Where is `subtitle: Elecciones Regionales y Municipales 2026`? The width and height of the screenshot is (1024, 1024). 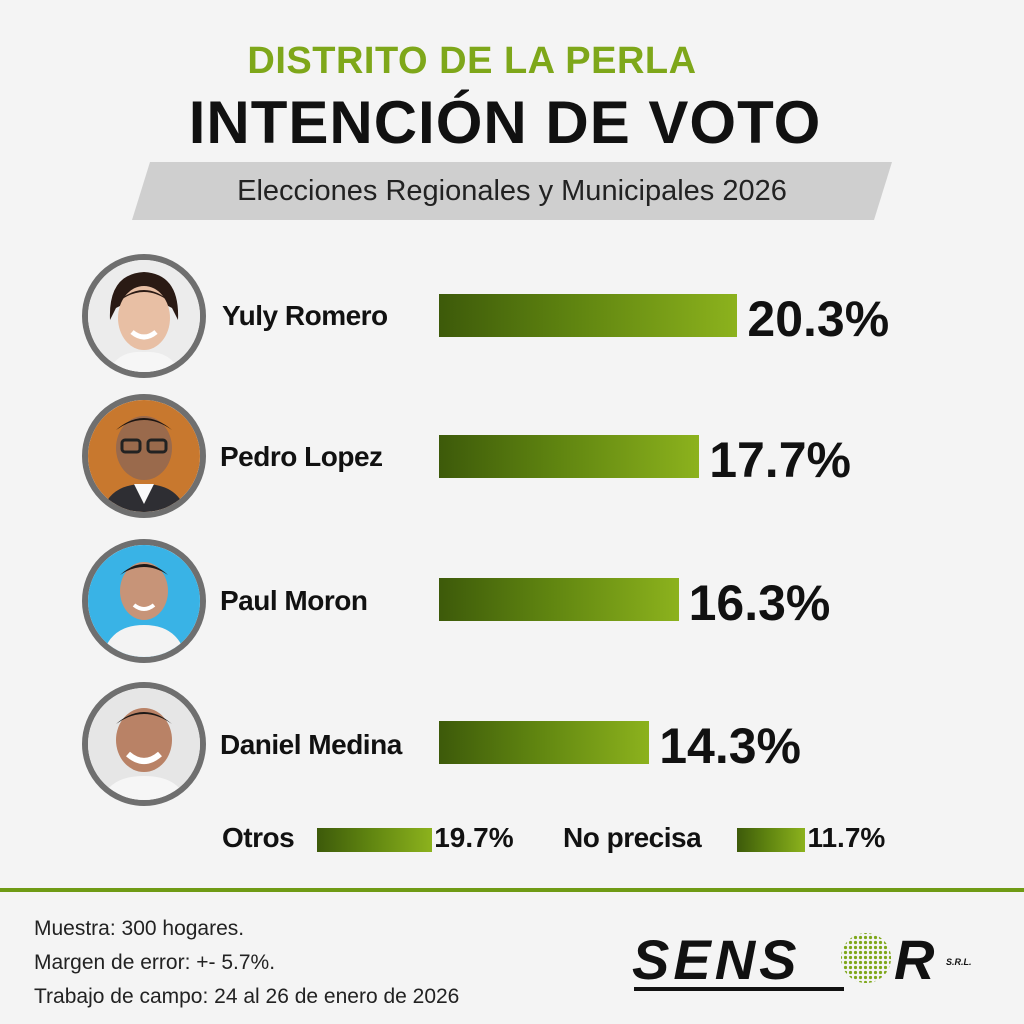
subtitle: Elecciones Regionales y Municipales 2026 is located at coordinates (512, 191).